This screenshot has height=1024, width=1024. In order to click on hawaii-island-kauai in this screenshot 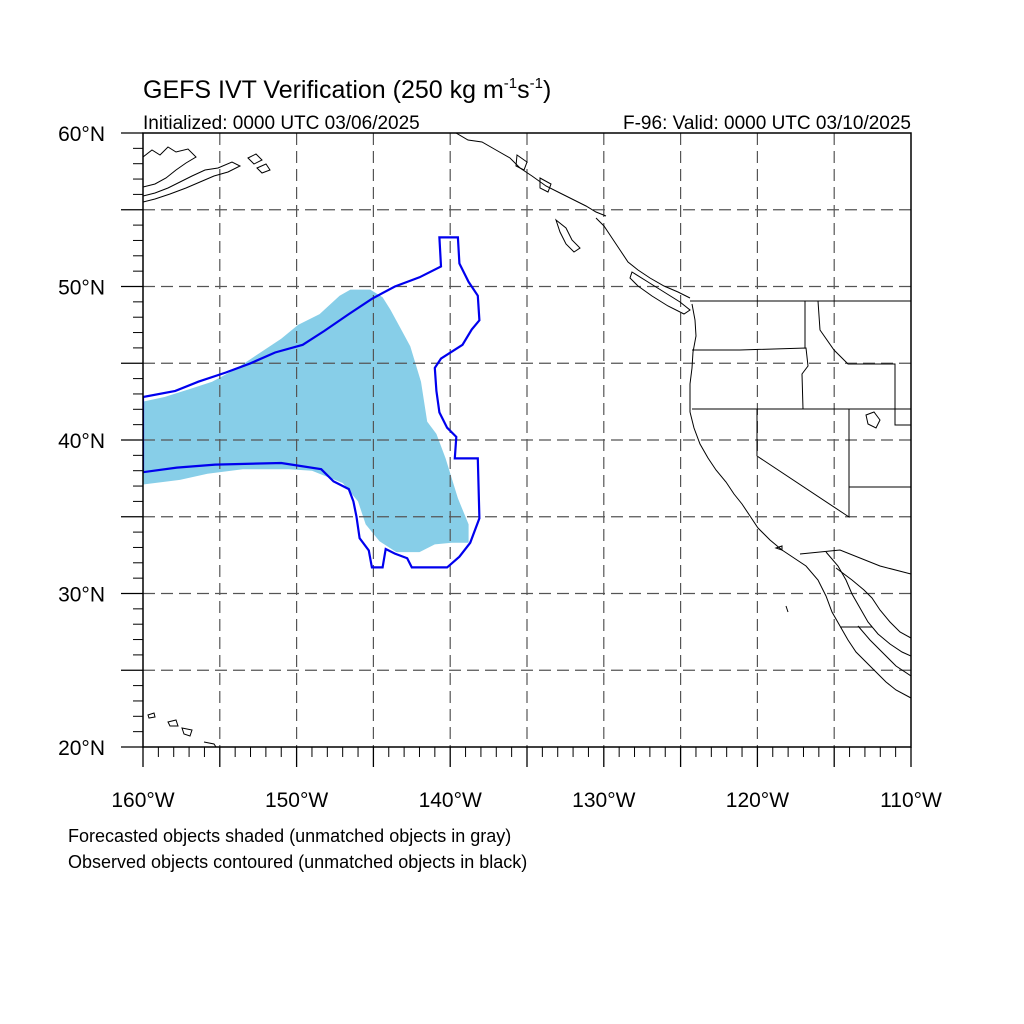, I will do `click(151, 715)`.